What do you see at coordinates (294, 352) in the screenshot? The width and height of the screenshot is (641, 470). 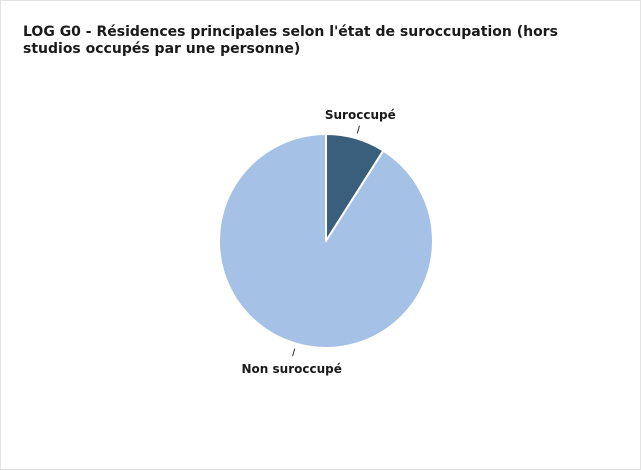 I see `label-connector-non-suroccupe` at bounding box center [294, 352].